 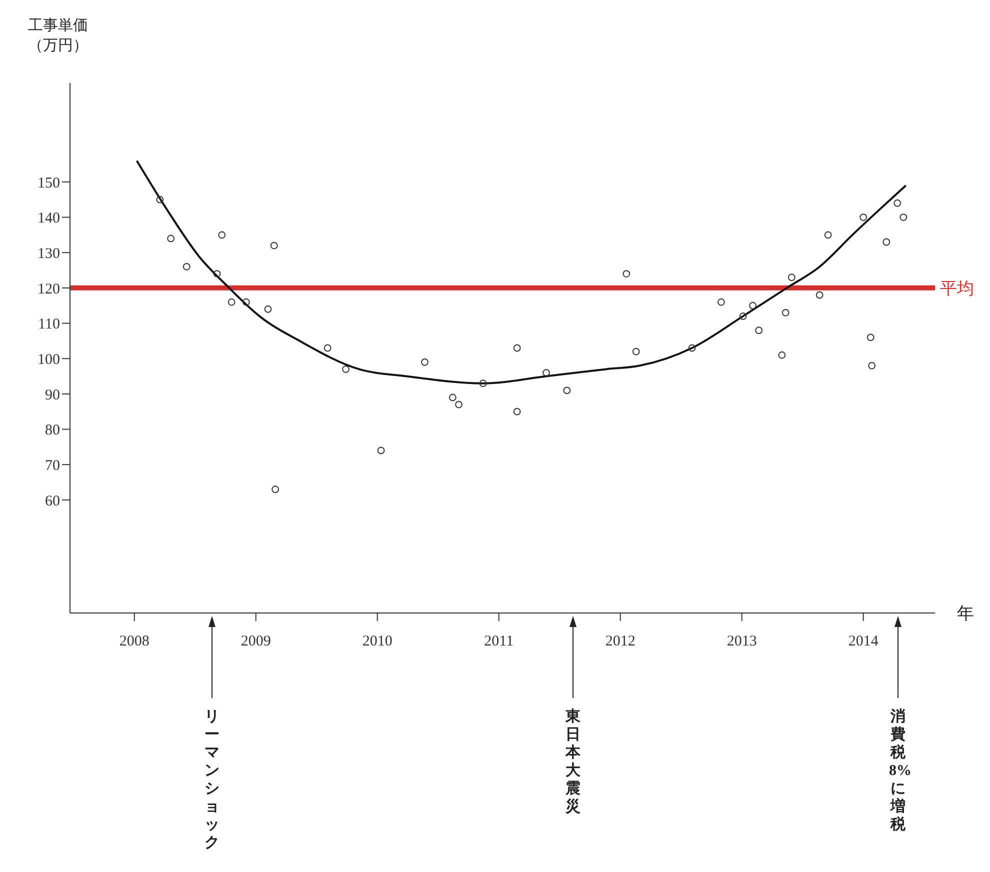 What do you see at coordinates (212, 780) in the screenshot?
I see `text: リーマンショック` at bounding box center [212, 780].